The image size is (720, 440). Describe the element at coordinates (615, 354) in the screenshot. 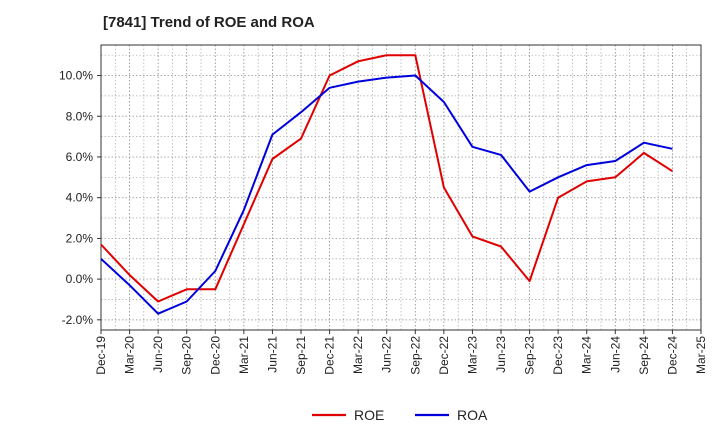

I see `x-tick-label: Jun-24` at that location.